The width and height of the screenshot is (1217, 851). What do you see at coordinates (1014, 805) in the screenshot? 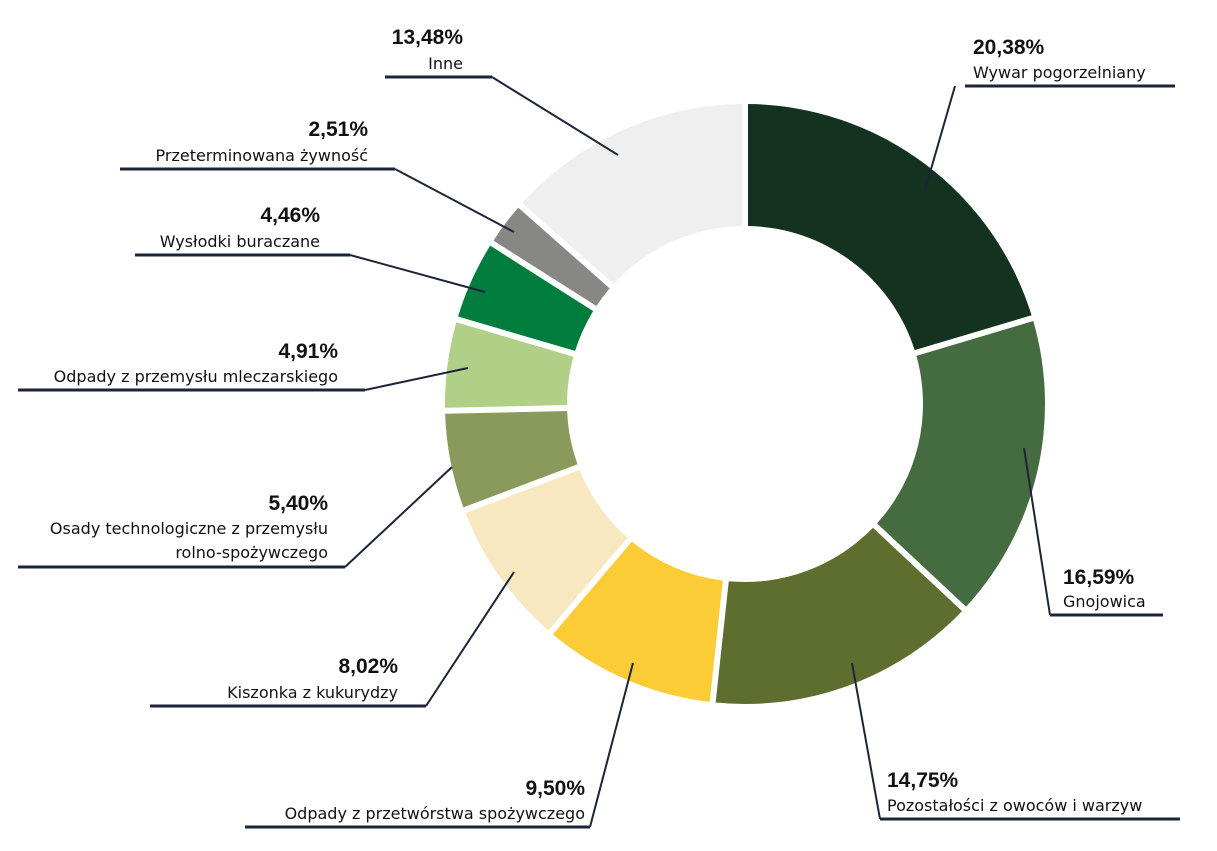
I see `slice-name-label: Pozostałości z owoców i warzyw` at bounding box center [1014, 805].